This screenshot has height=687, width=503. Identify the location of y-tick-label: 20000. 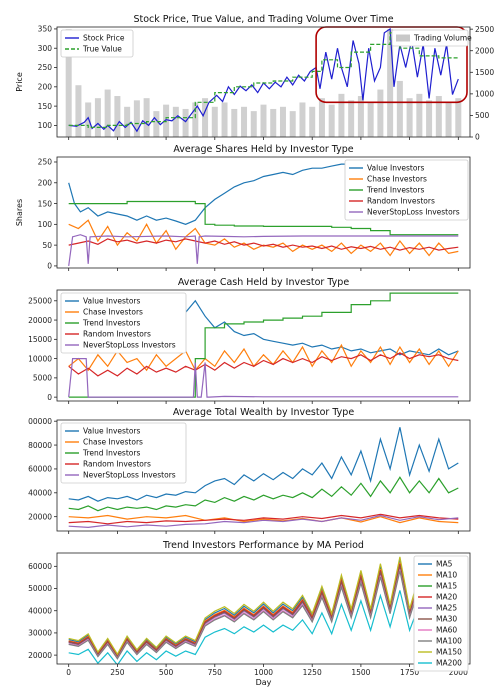
(40, 320).